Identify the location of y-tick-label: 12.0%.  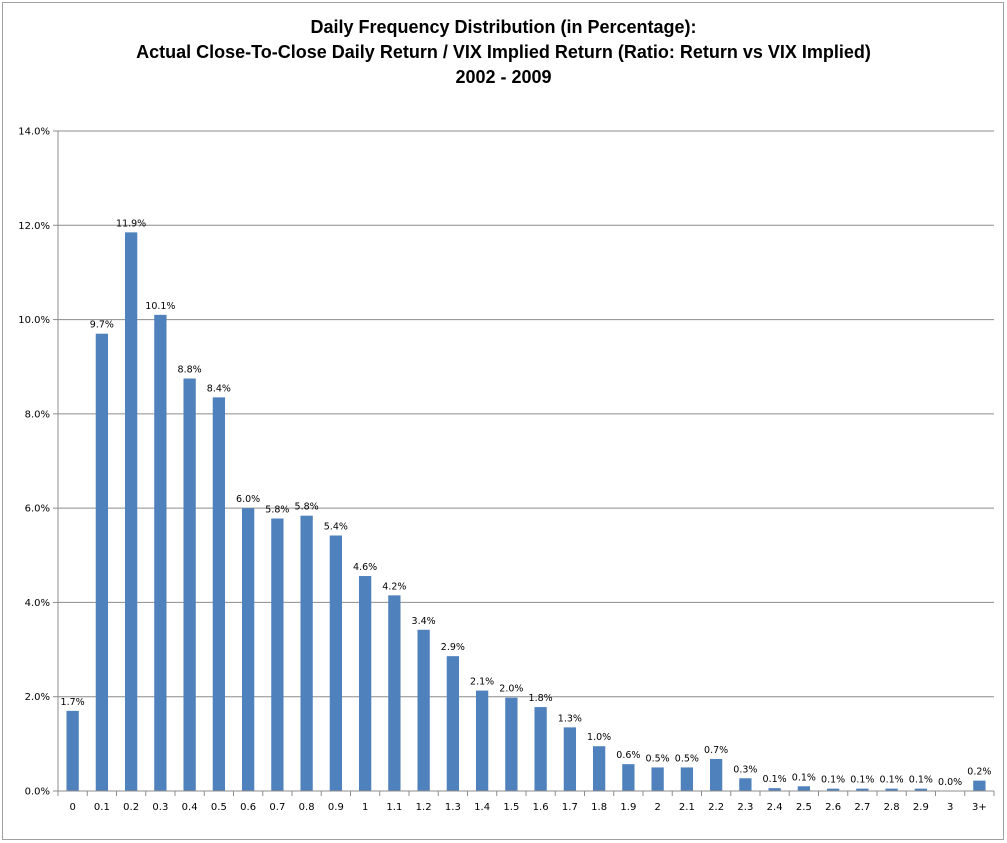
(34, 226).